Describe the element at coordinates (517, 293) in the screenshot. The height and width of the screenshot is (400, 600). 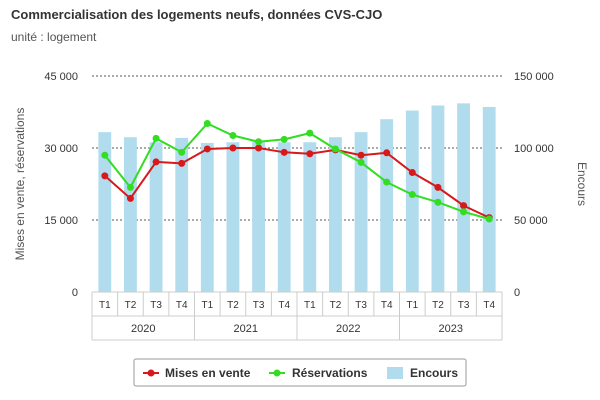
I see `y2-tick-label: 0` at that location.